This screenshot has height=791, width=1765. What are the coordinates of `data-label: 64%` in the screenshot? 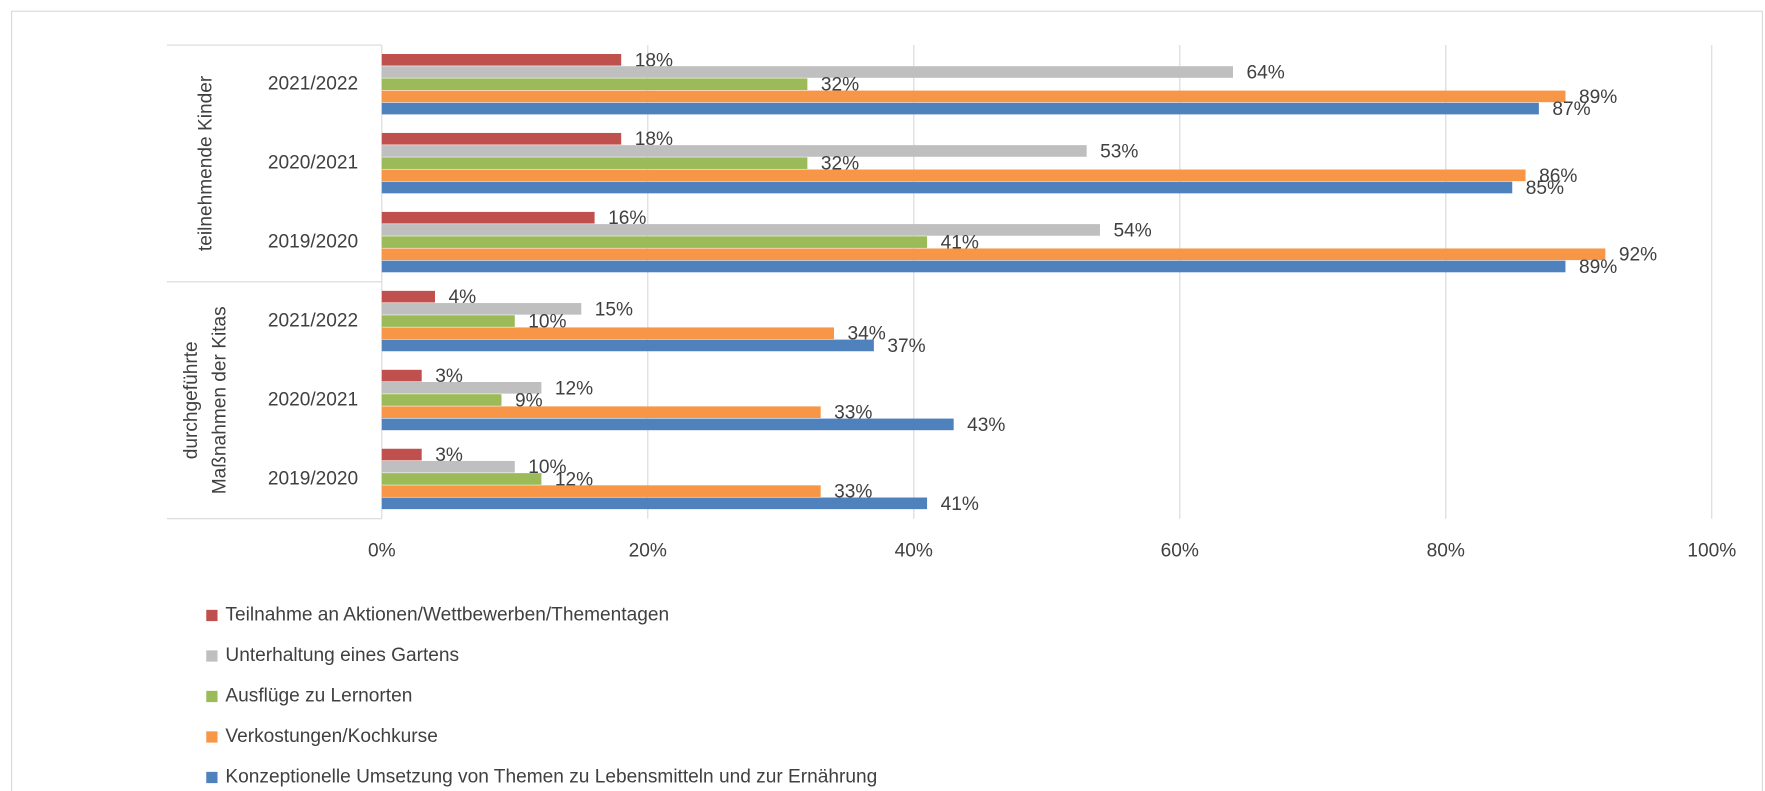 It's located at (1265, 72).